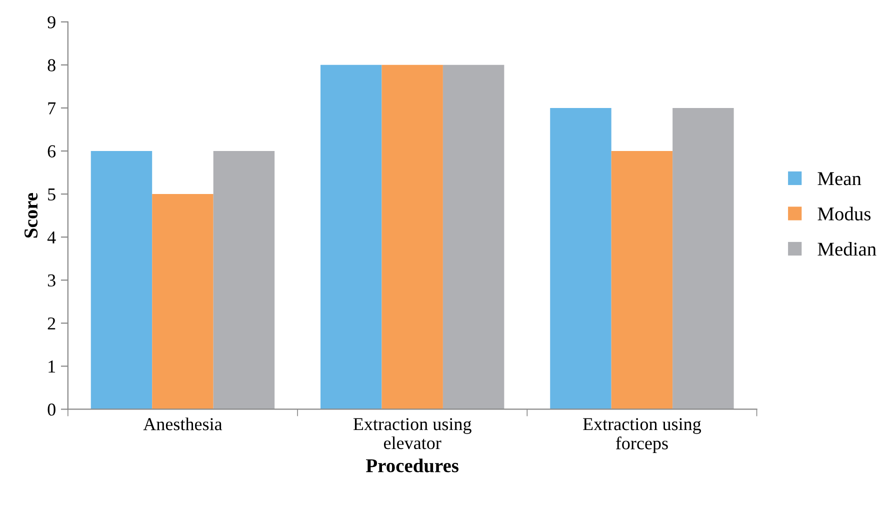 This screenshot has height=509, width=882. I want to click on legend-label: Mean, so click(840, 179).